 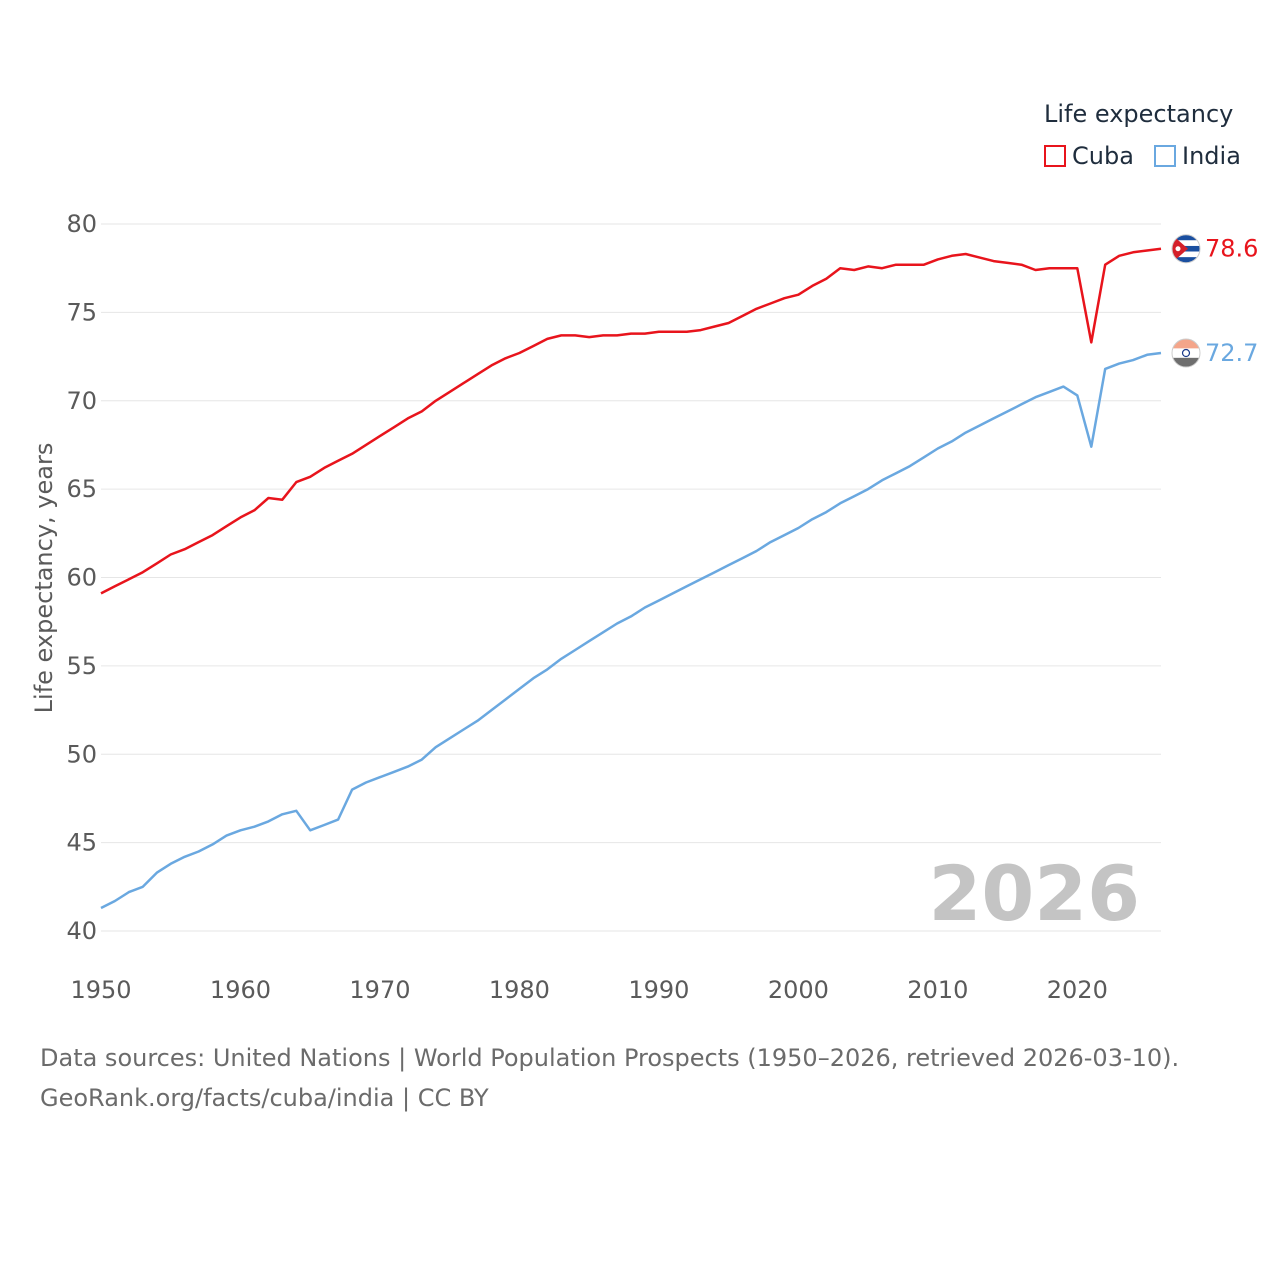 What do you see at coordinates (1139, 114) in the screenshot?
I see `legend-title: Life expectancy` at bounding box center [1139, 114].